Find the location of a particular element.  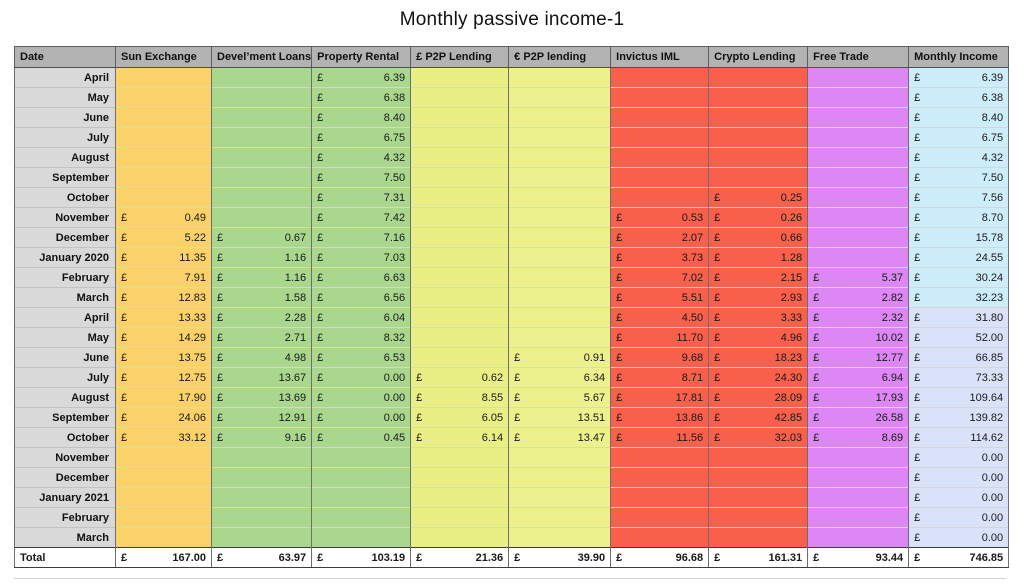

cell-monthly: £73.33 is located at coordinates (959, 377).